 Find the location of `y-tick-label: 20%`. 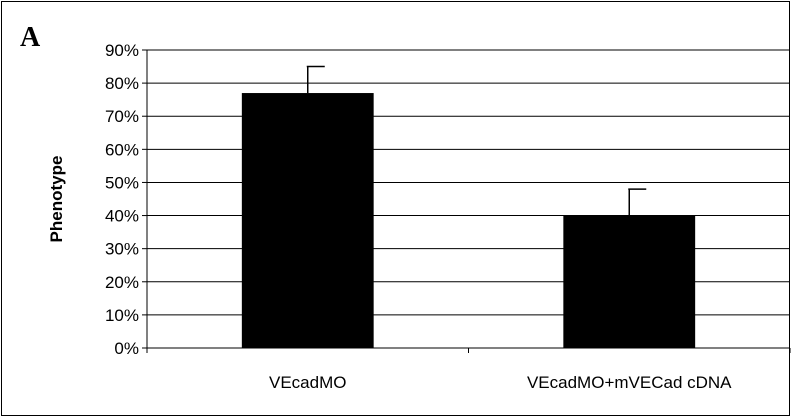

y-tick-label: 20% is located at coordinates (122, 282).